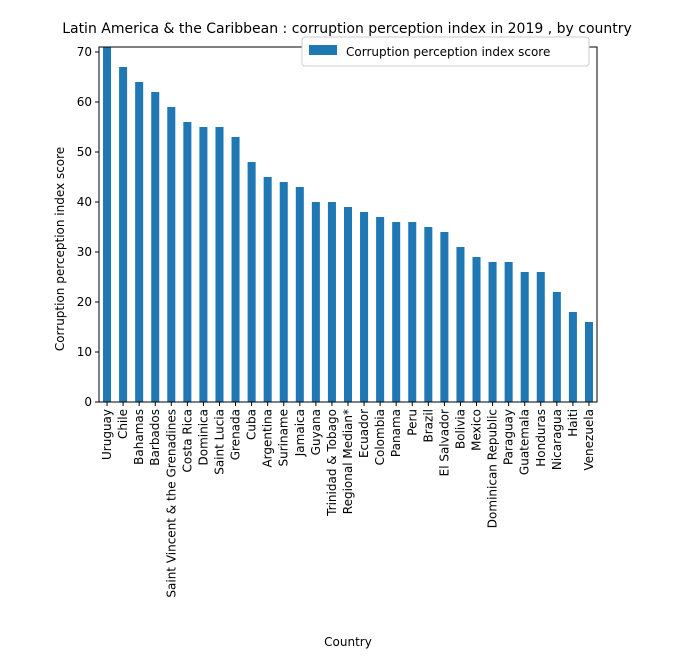 The width and height of the screenshot is (695, 659). Describe the element at coordinates (84, 252) in the screenshot. I see `y-tick-label: 30` at that location.